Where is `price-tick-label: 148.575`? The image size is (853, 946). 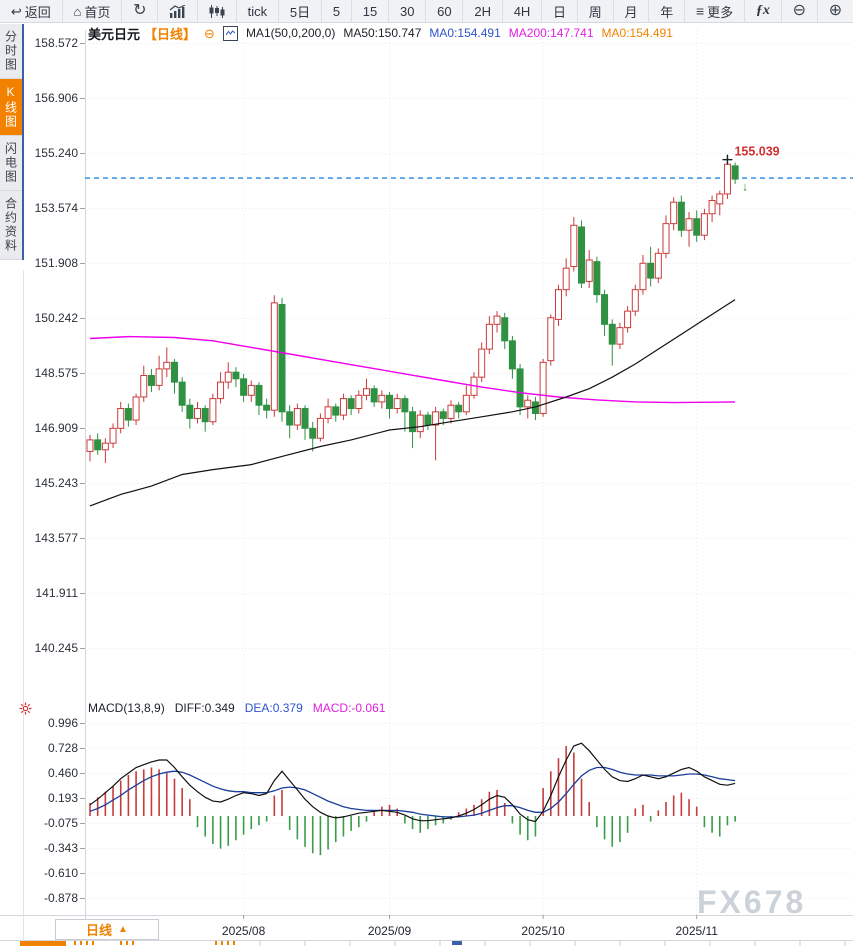 price-tick-label: 148.575 is located at coordinates (57, 373).